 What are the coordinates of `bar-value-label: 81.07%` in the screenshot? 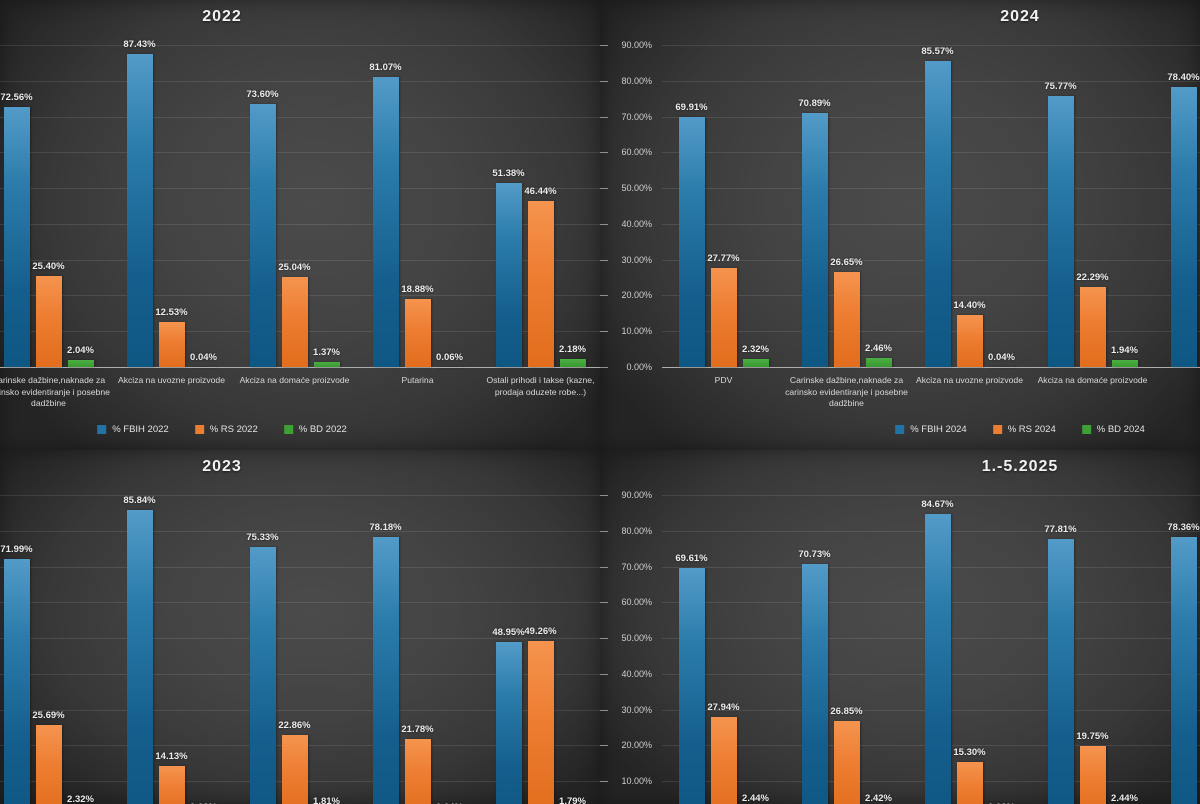 It's located at (385, 67).